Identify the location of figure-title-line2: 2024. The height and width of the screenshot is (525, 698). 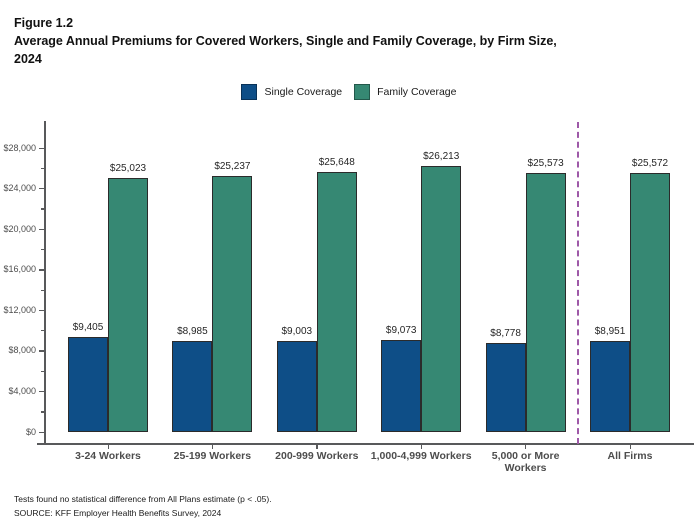
(28, 59).